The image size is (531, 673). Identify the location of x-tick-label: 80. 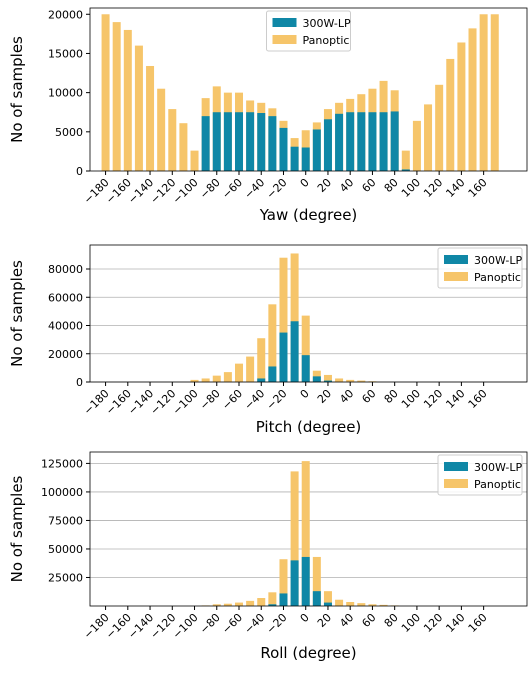
(391, 185).